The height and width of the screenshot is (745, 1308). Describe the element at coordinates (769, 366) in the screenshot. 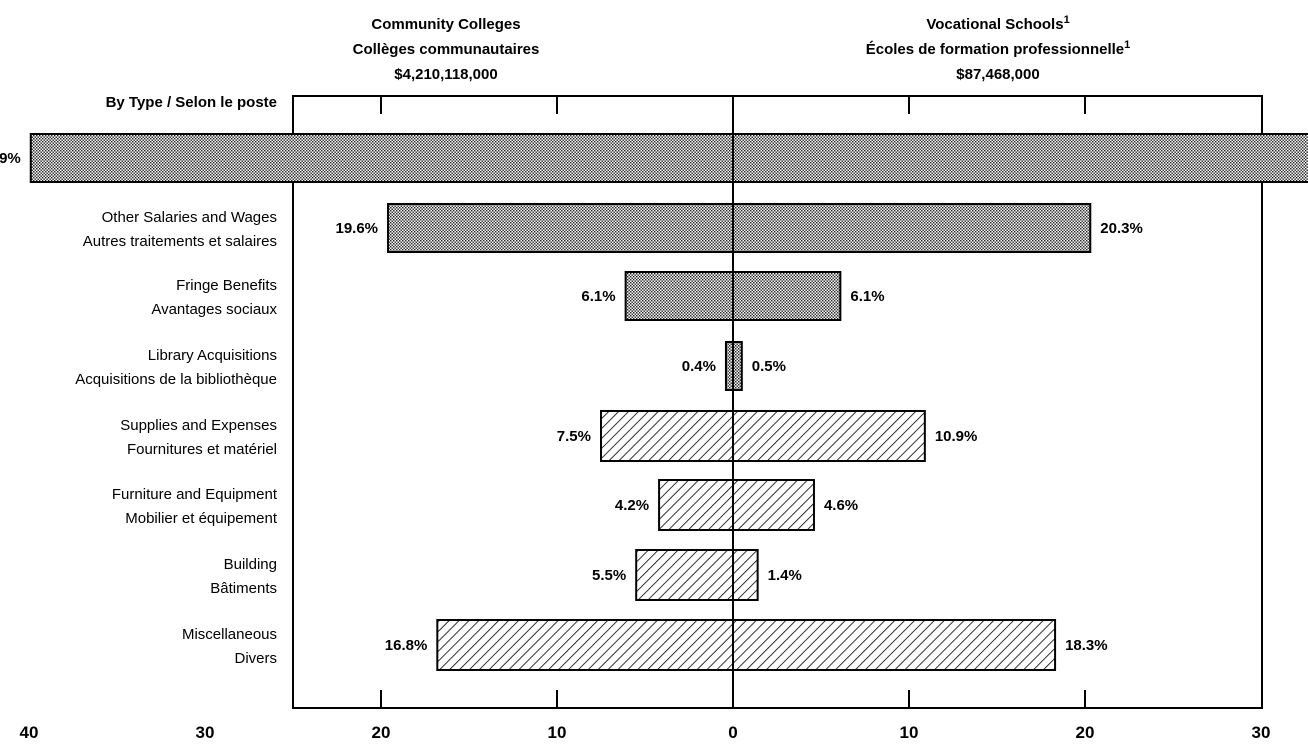

I see `bar-right-label: 0.5%` at that location.